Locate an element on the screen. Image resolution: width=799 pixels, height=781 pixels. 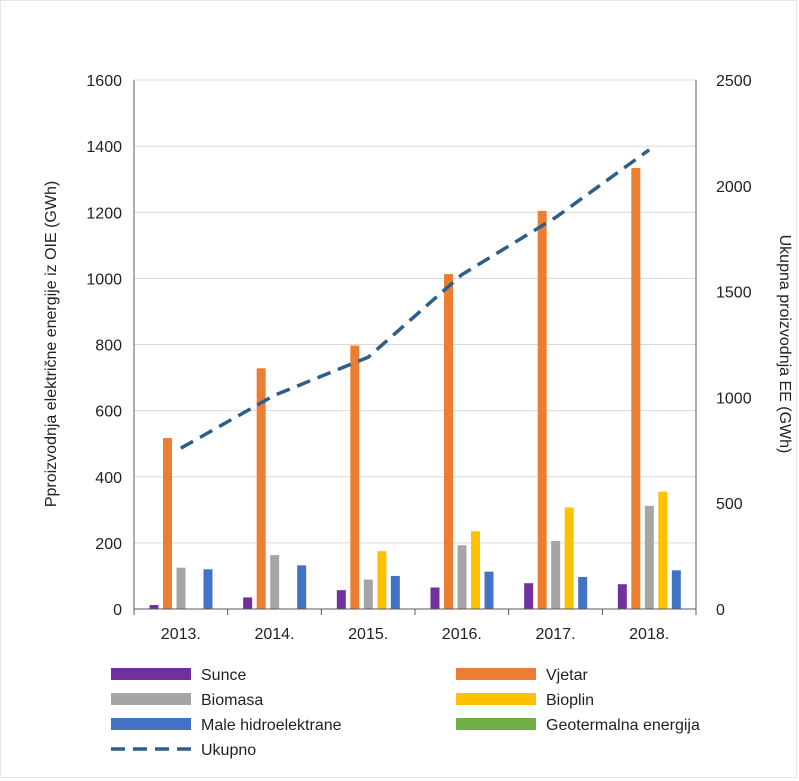
y2-tick-label: 500 is located at coordinates (729, 504).